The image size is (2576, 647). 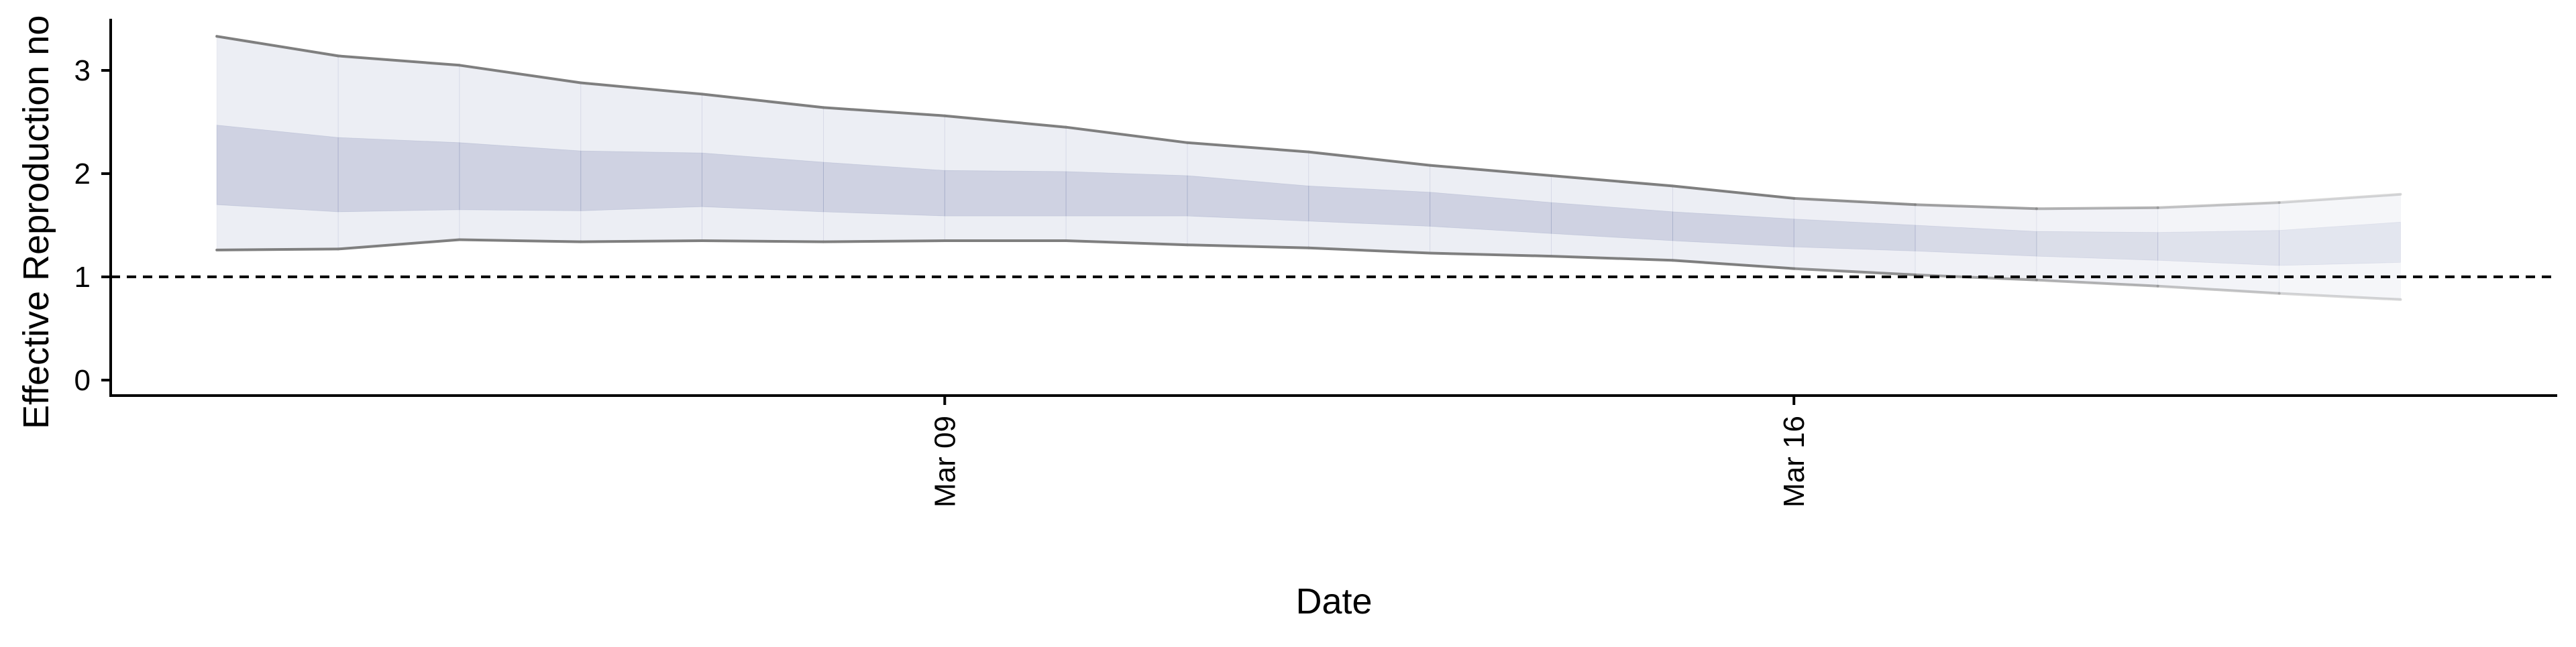 I want to click on y-tick-label: 1, so click(x=82, y=277).